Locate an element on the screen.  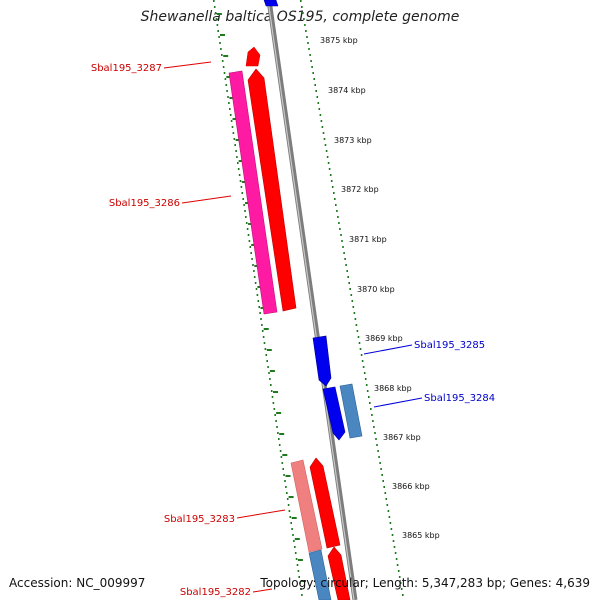
gene-sbal195-3286-arrow is located at coordinates (272, 190).